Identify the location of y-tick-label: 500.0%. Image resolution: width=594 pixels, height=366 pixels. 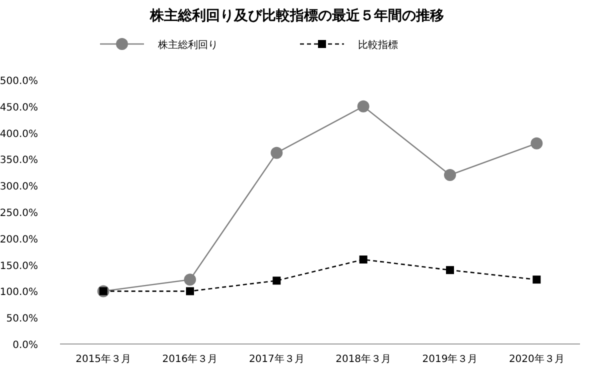
(19, 81).